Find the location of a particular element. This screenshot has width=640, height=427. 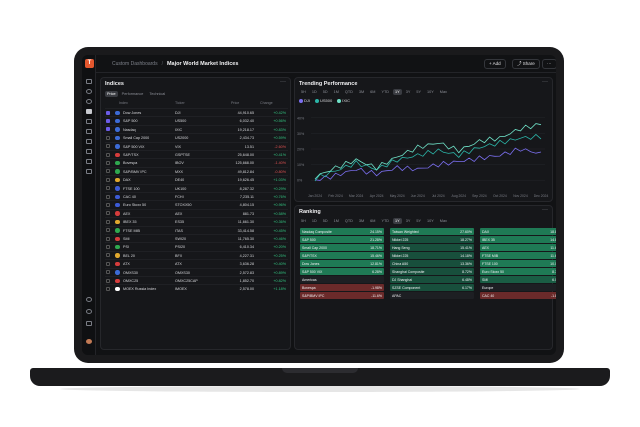

ranking-cell: Nikkei 225 14.18% is located at coordinates (432, 255).